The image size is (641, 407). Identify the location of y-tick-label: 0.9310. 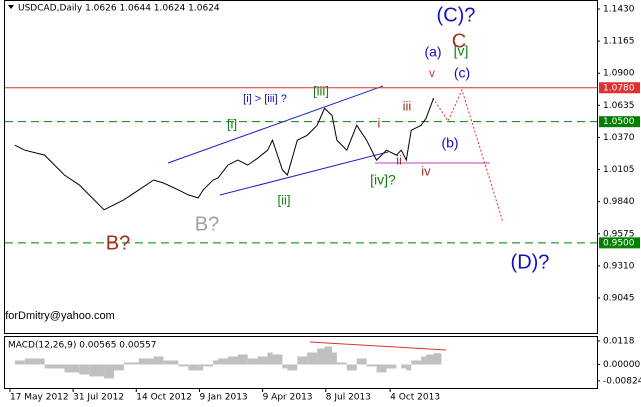
(619, 266).